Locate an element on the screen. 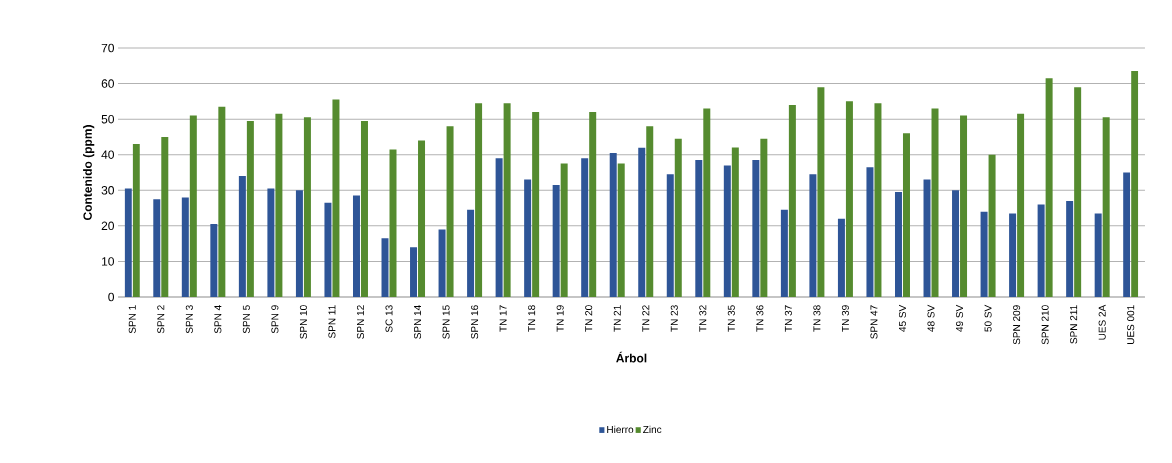 The height and width of the screenshot is (463, 1172). x-tick-label: UES 001 is located at coordinates (1131, 325).